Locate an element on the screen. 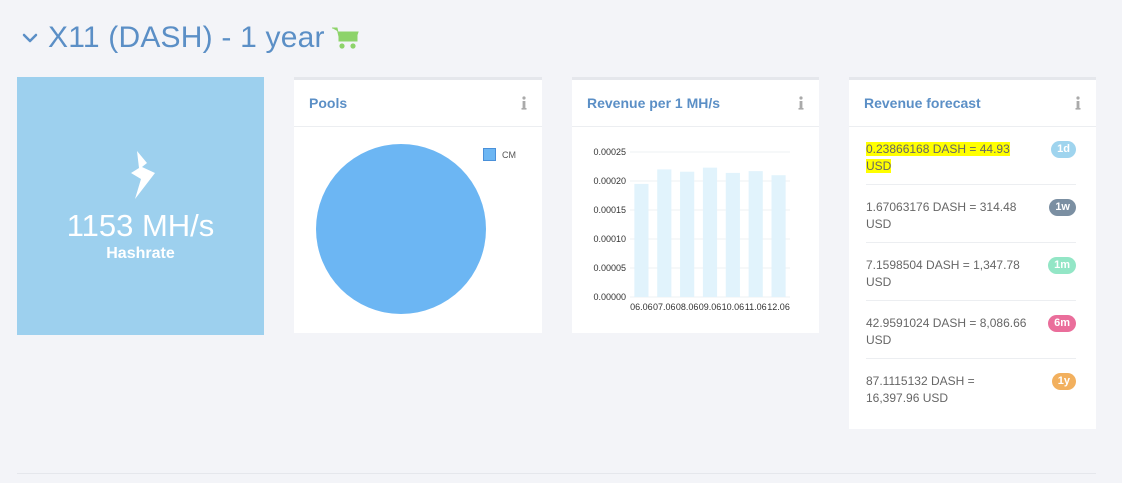 This screenshot has height=483, width=1122. y-tick-label: 0.00015 is located at coordinates (609, 210).